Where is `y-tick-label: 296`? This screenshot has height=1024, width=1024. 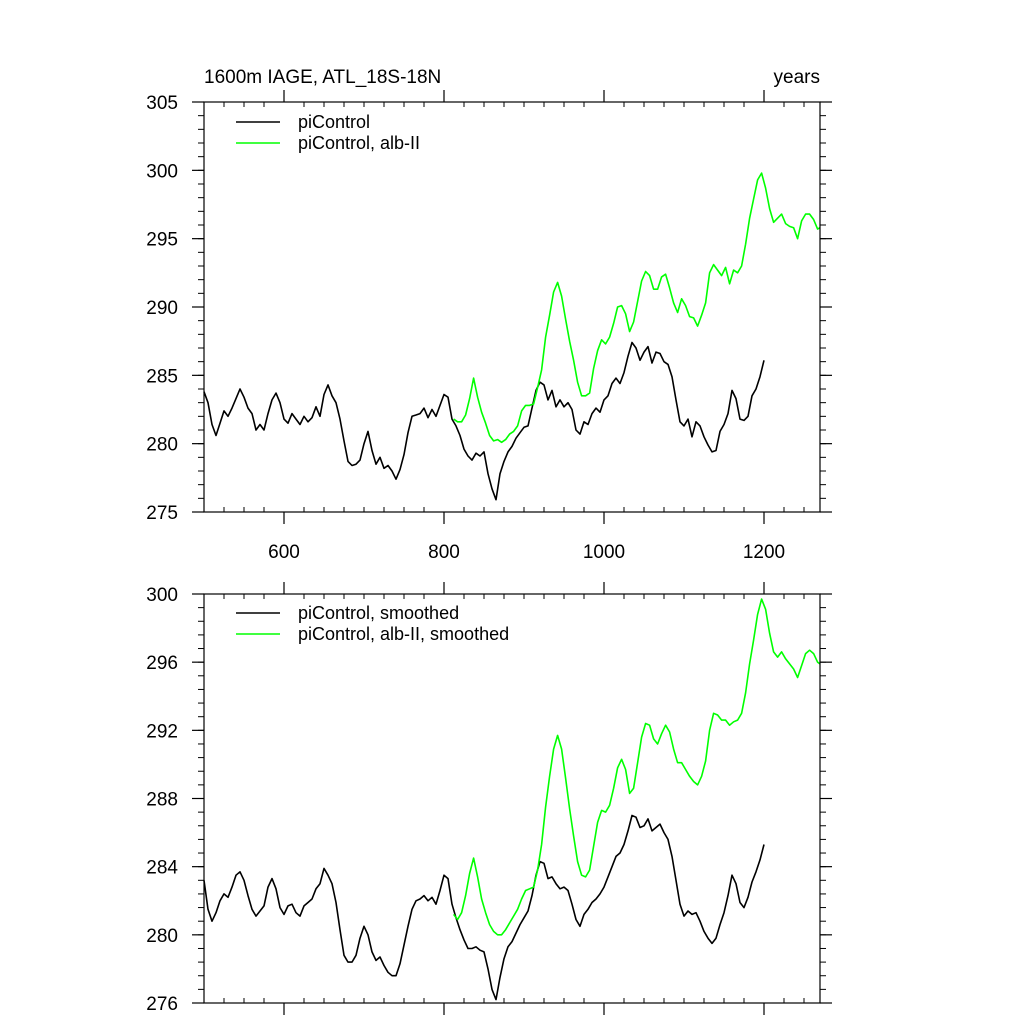
y-tick-label: 296 is located at coordinates (162, 663).